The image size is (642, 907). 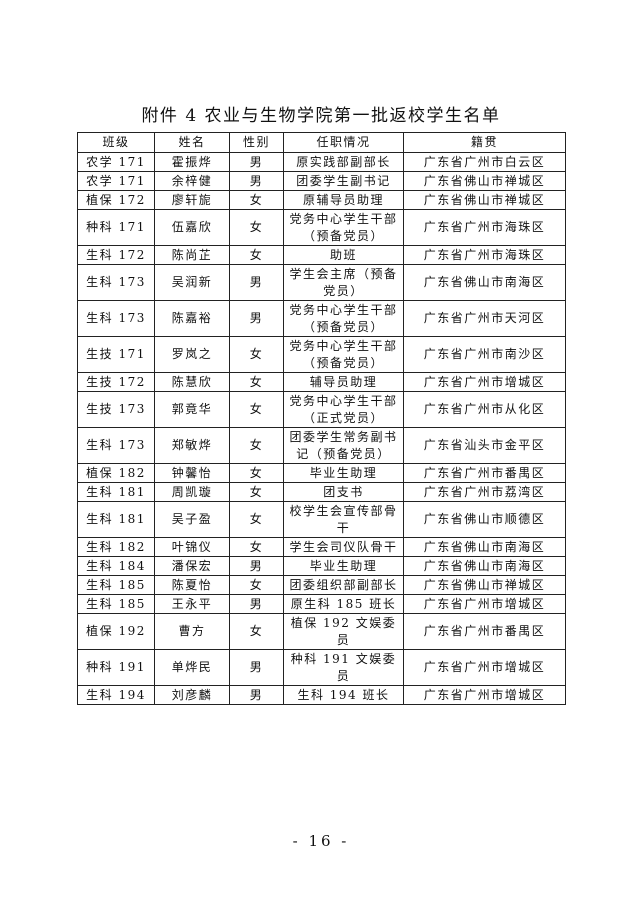 What do you see at coordinates (484, 473) in the screenshot?
I see `cell-hometown: 广东省广州市番禺区` at bounding box center [484, 473].